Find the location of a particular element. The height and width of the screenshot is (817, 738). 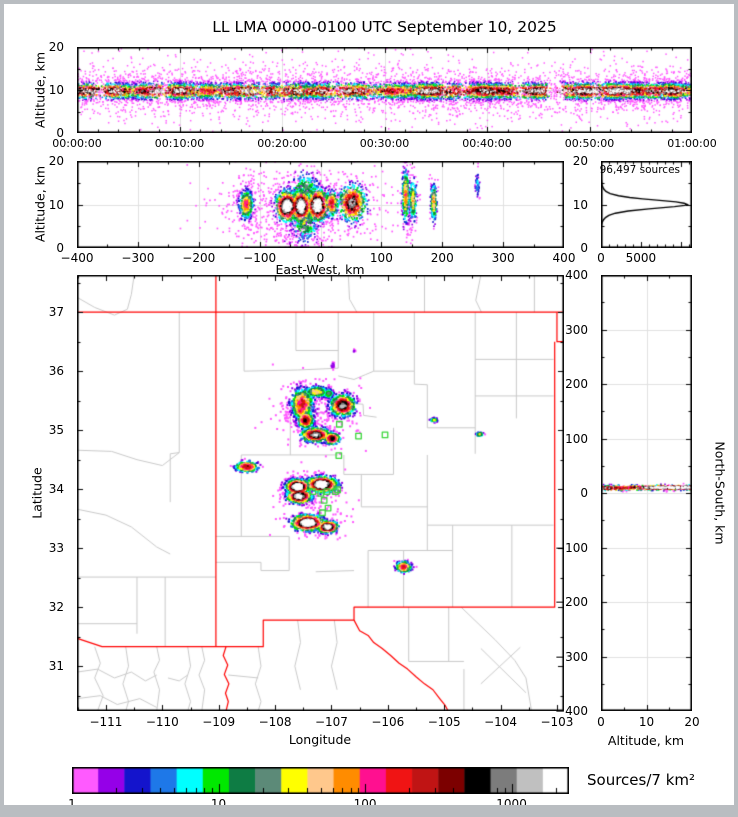

hist-y-tick-label: 20 is located at coordinates (580, 161).